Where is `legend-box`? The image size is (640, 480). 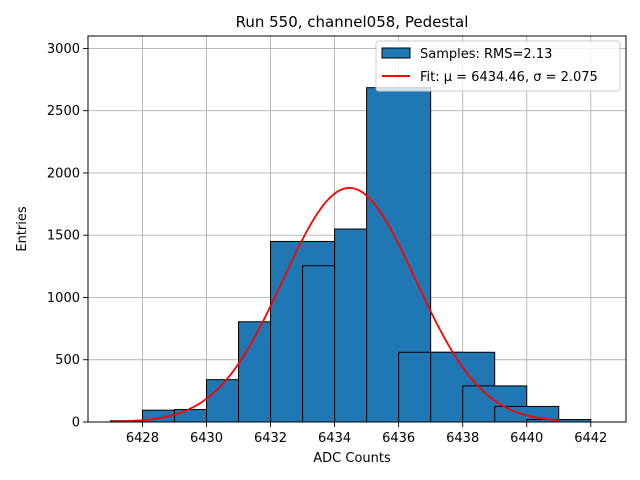
legend-box is located at coordinates (498, 66).